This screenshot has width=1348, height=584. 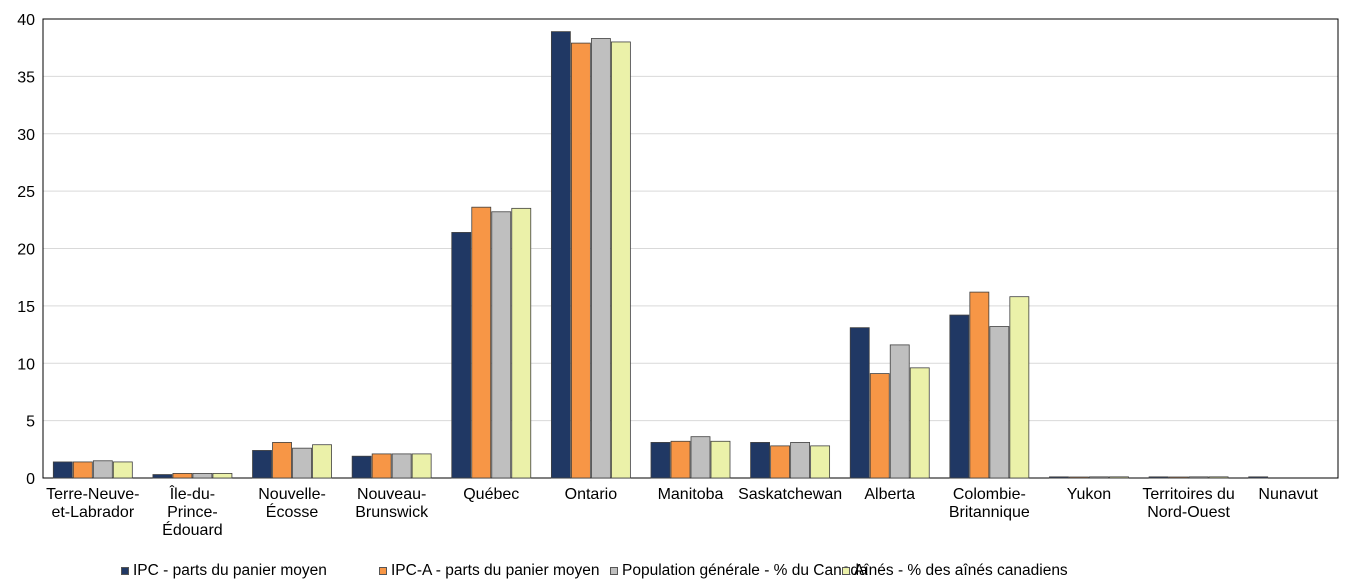 What do you see at coordinates (989, 494) in the screenshot?
I see `x-tick-label-line: Colombie-` at bounding box center [989, 494].